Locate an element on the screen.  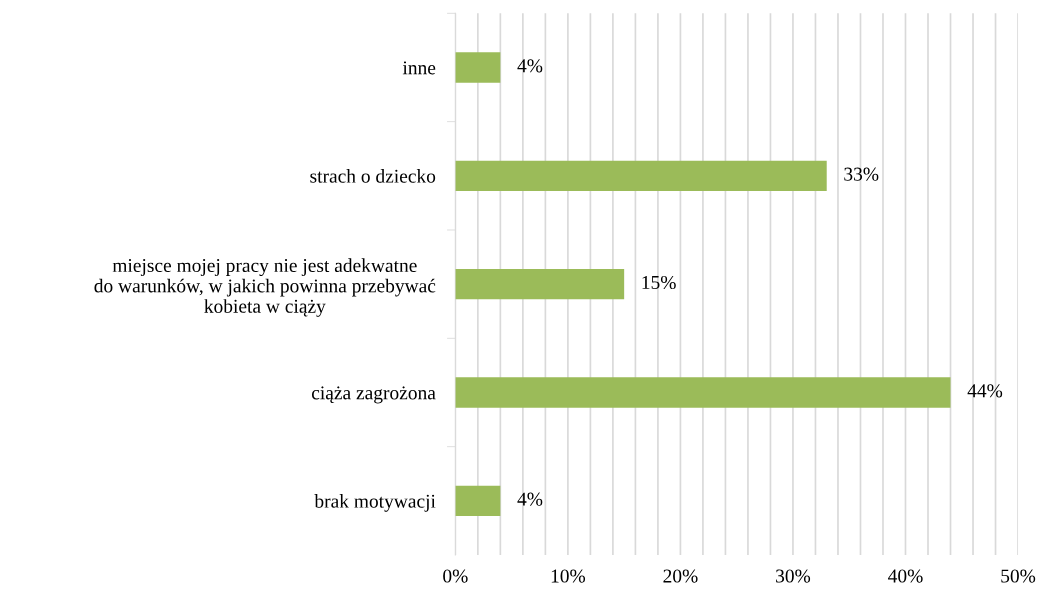
x-tick-label: 0% is located at coordinates (455, 576).